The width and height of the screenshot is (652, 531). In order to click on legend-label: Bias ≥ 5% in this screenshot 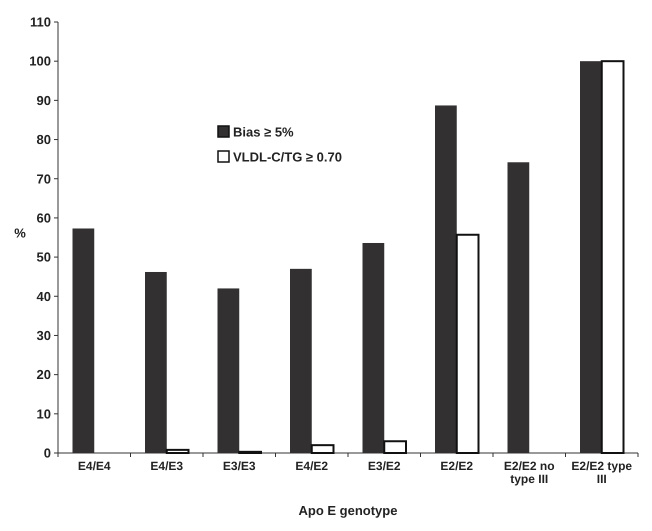, I will do `click(263, 132)`.